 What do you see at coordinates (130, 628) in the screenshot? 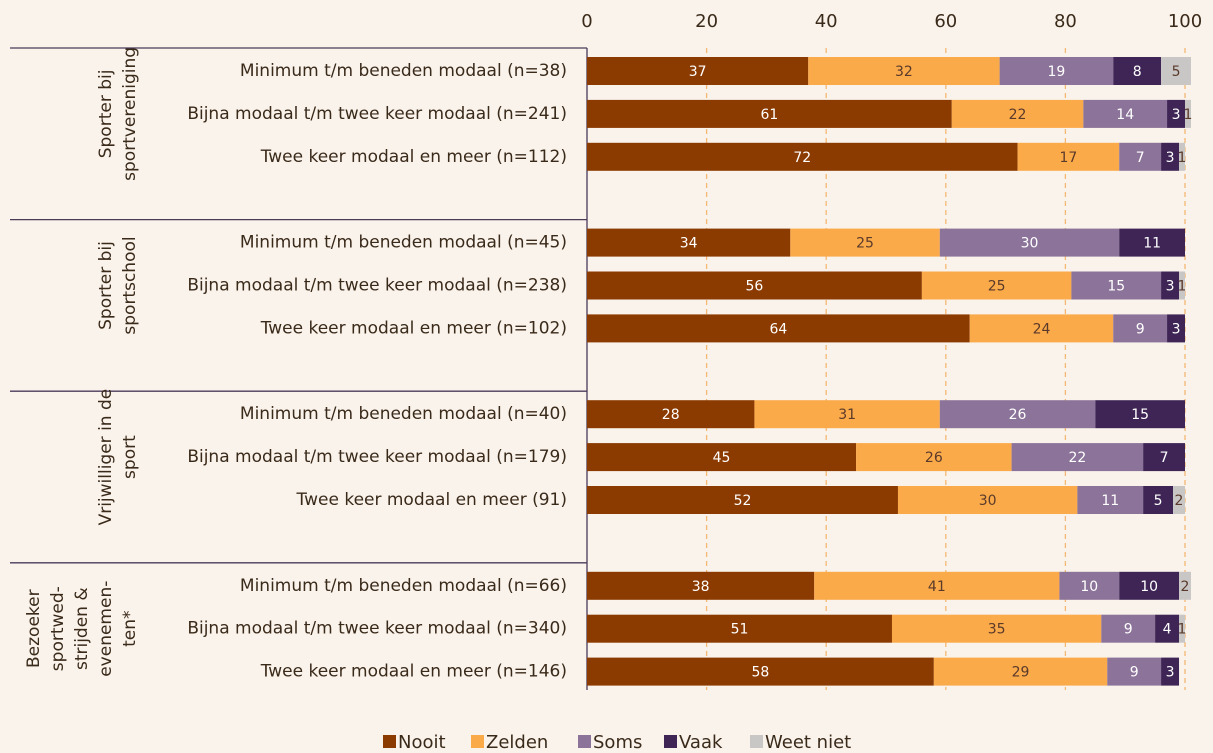
I see `group-label: ten*` at bounding box center [130, 628].